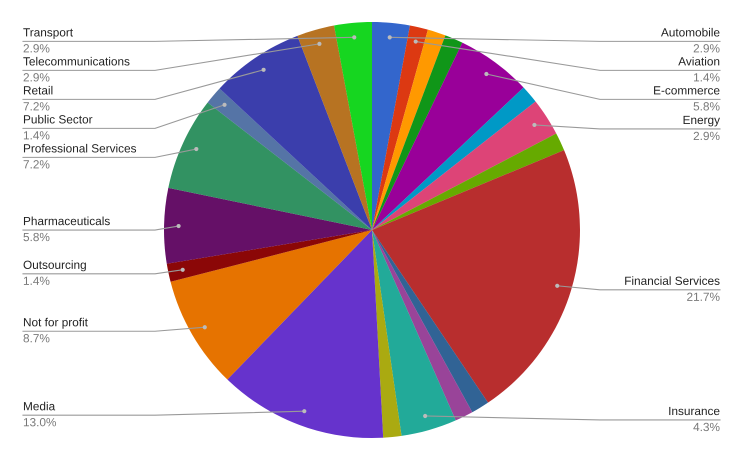 The image size is (743, 462). I want to click on slice-label: Energy, so click(702, 121).